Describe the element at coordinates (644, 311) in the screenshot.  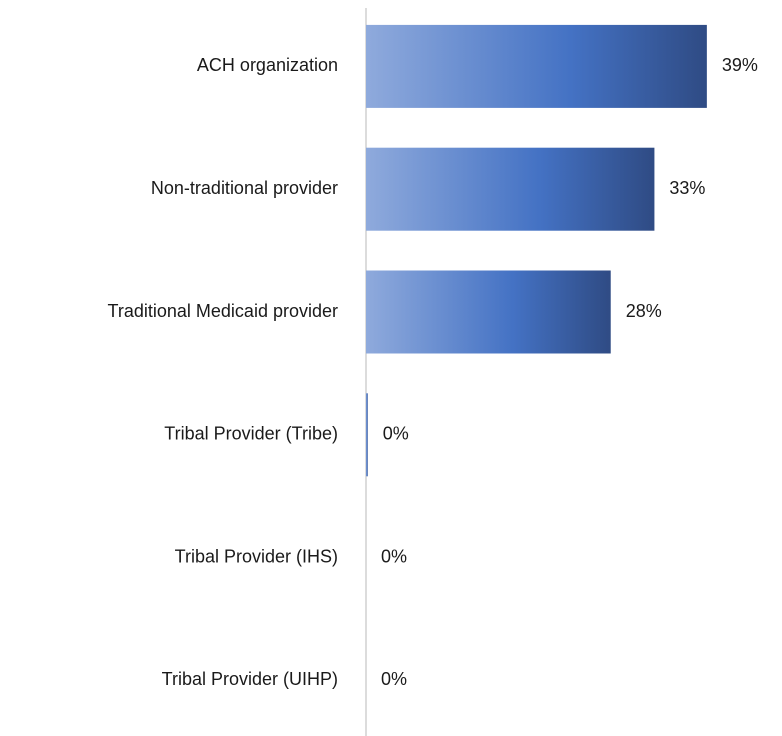
I see `value-label: 28%` at that location.